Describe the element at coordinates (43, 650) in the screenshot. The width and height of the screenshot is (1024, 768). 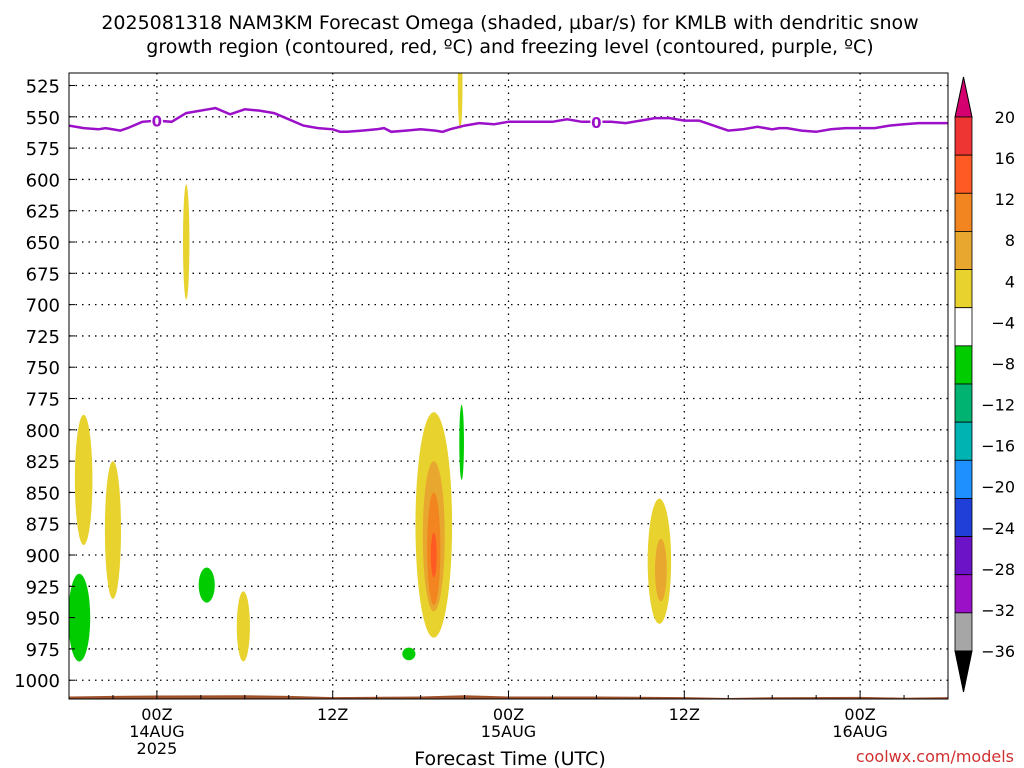
I see `y-tick-label: 975` at that location.